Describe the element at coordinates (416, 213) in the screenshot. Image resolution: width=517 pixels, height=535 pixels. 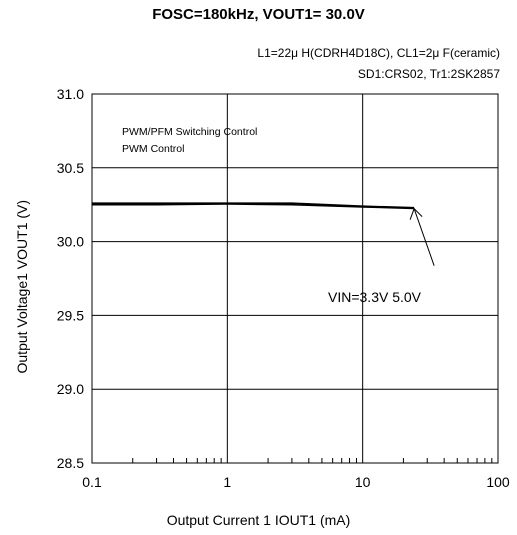
I see `annotation-arrowhead` at that location.